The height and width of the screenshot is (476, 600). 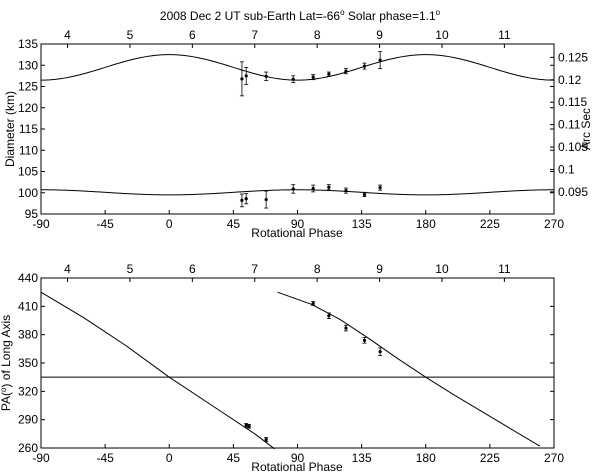 I want to click on y2-tick-label: 0.11, so click(x=569, y=125).